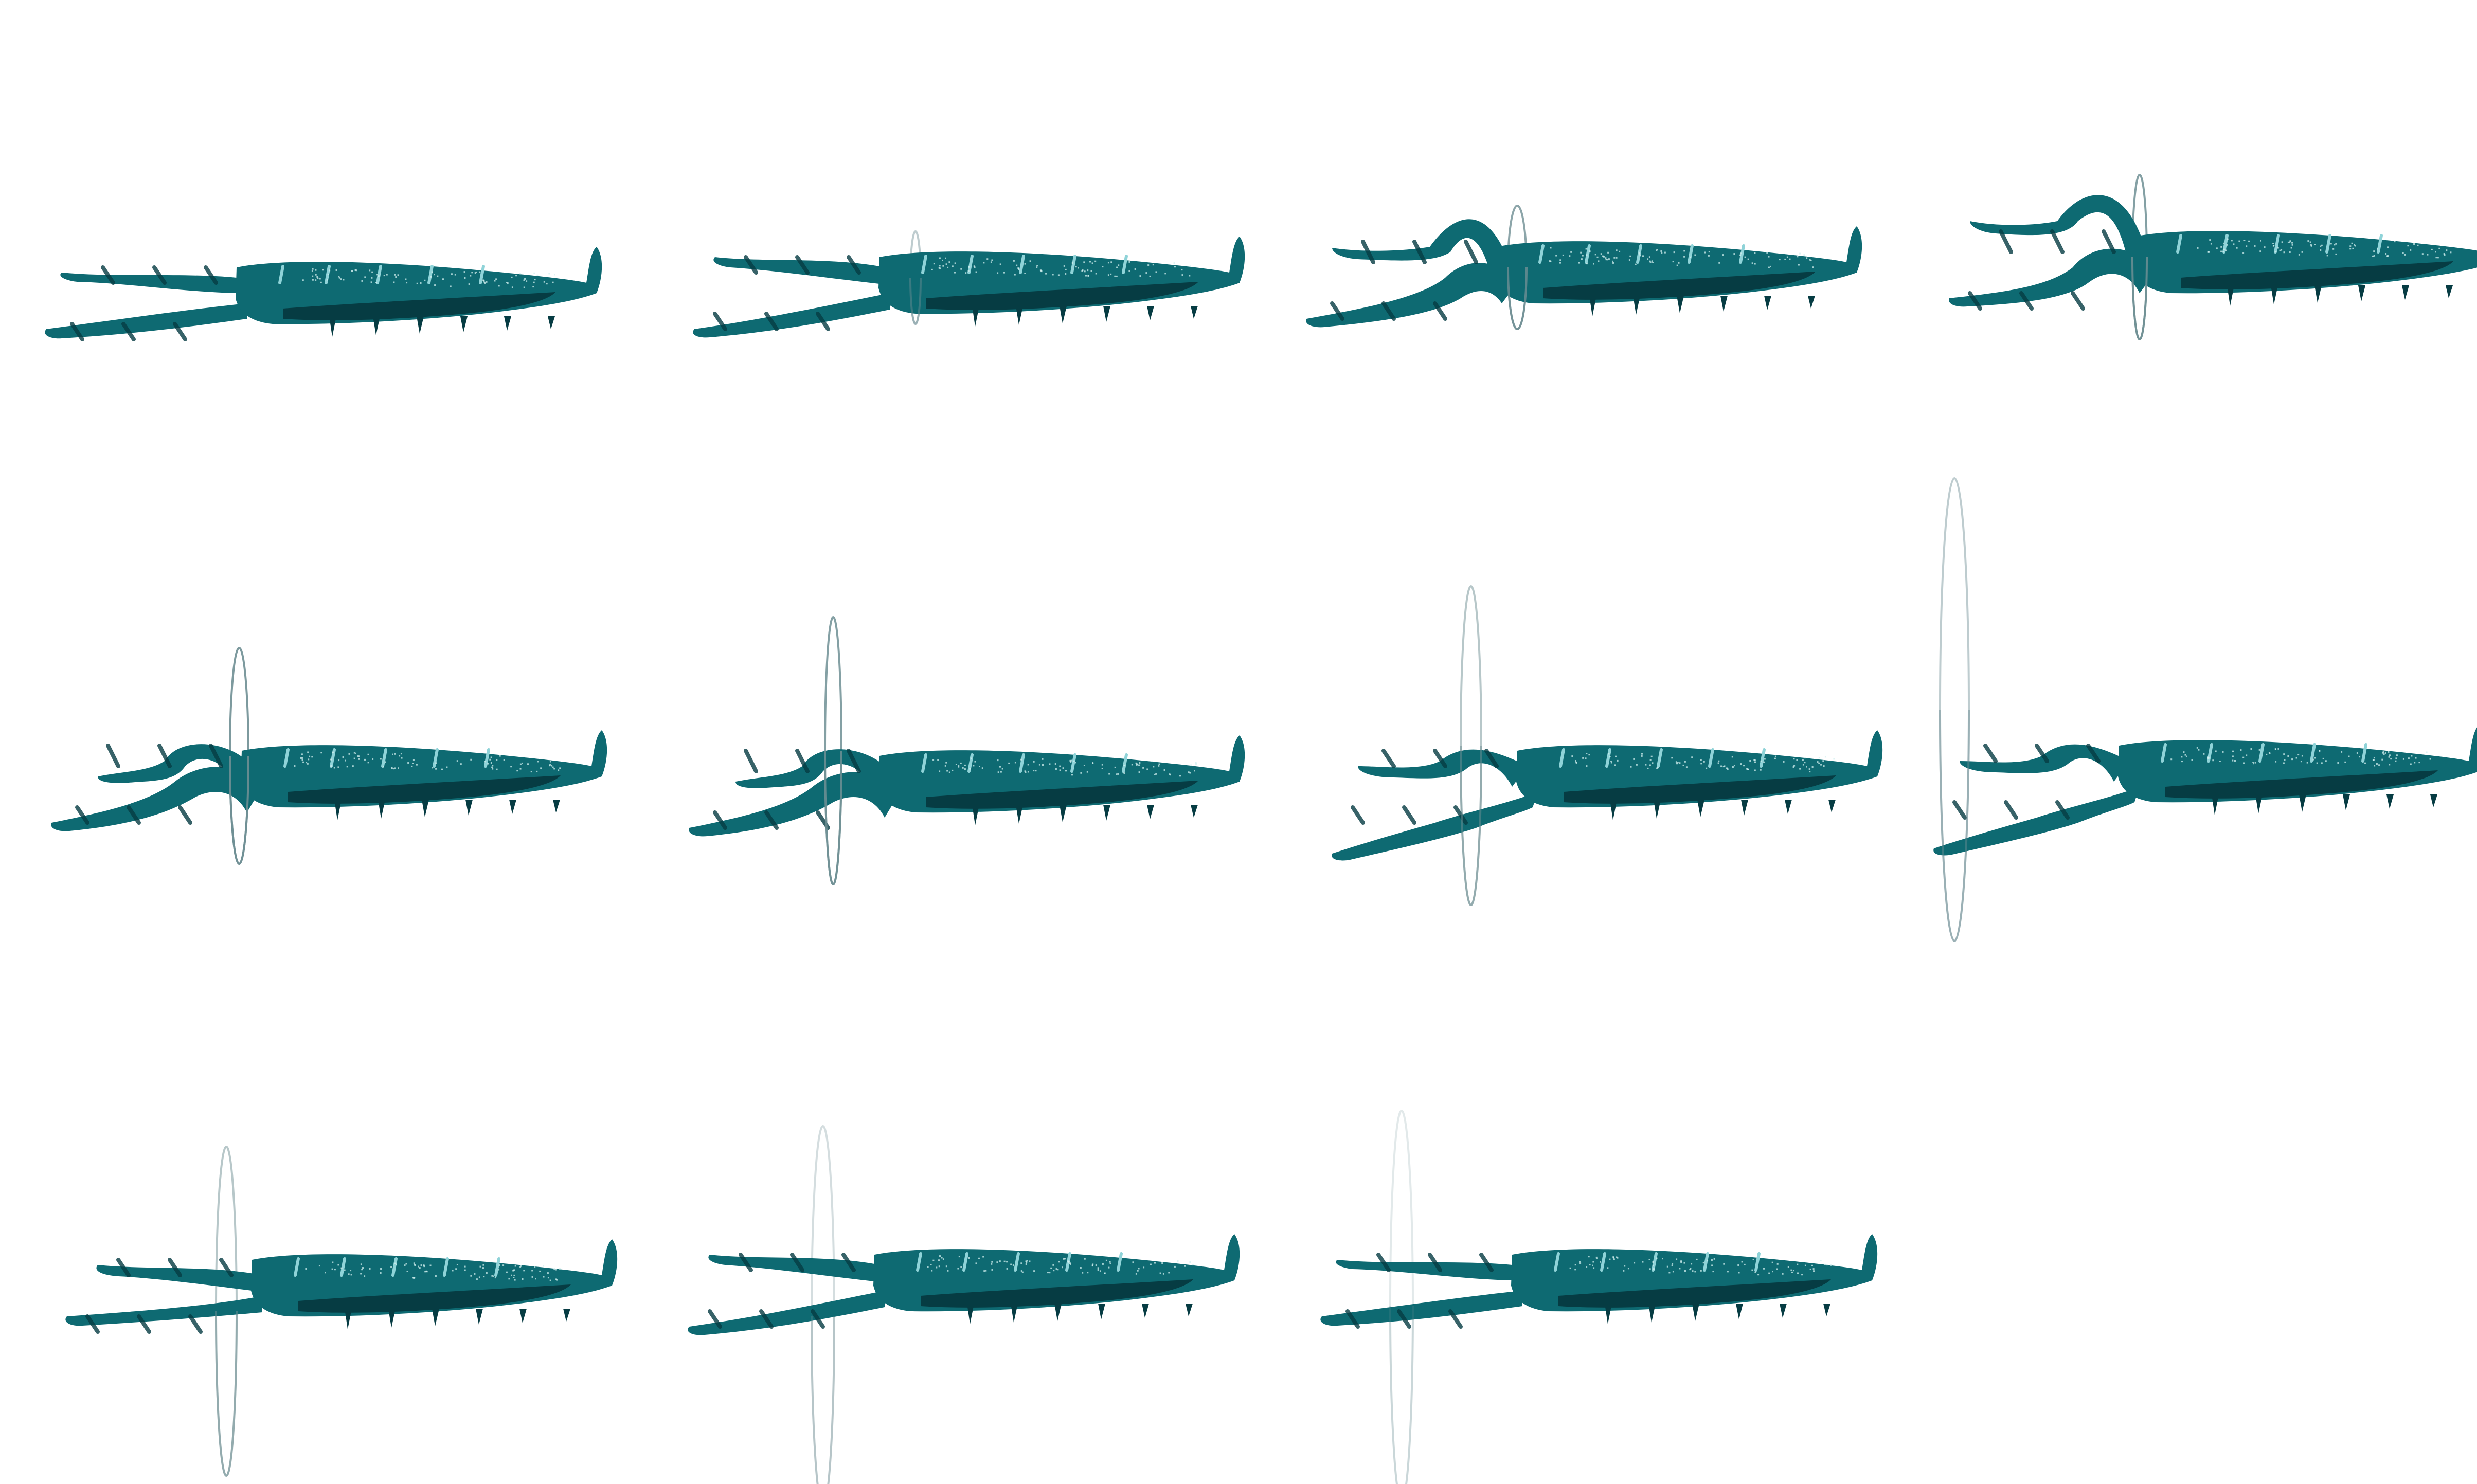  I want to click on creature-sprite, so click(2213, 257).